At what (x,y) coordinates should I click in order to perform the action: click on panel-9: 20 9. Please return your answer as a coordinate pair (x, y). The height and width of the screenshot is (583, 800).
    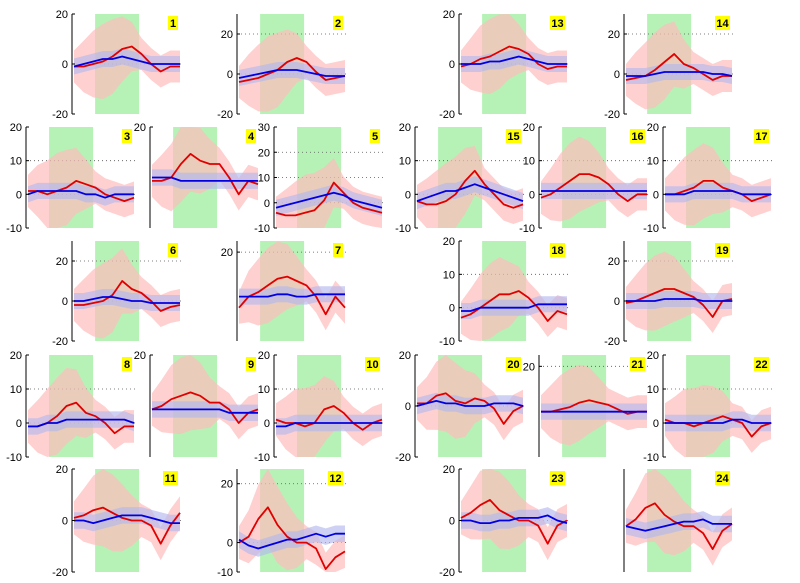
    Looking at the image, I should click on (196, 403).